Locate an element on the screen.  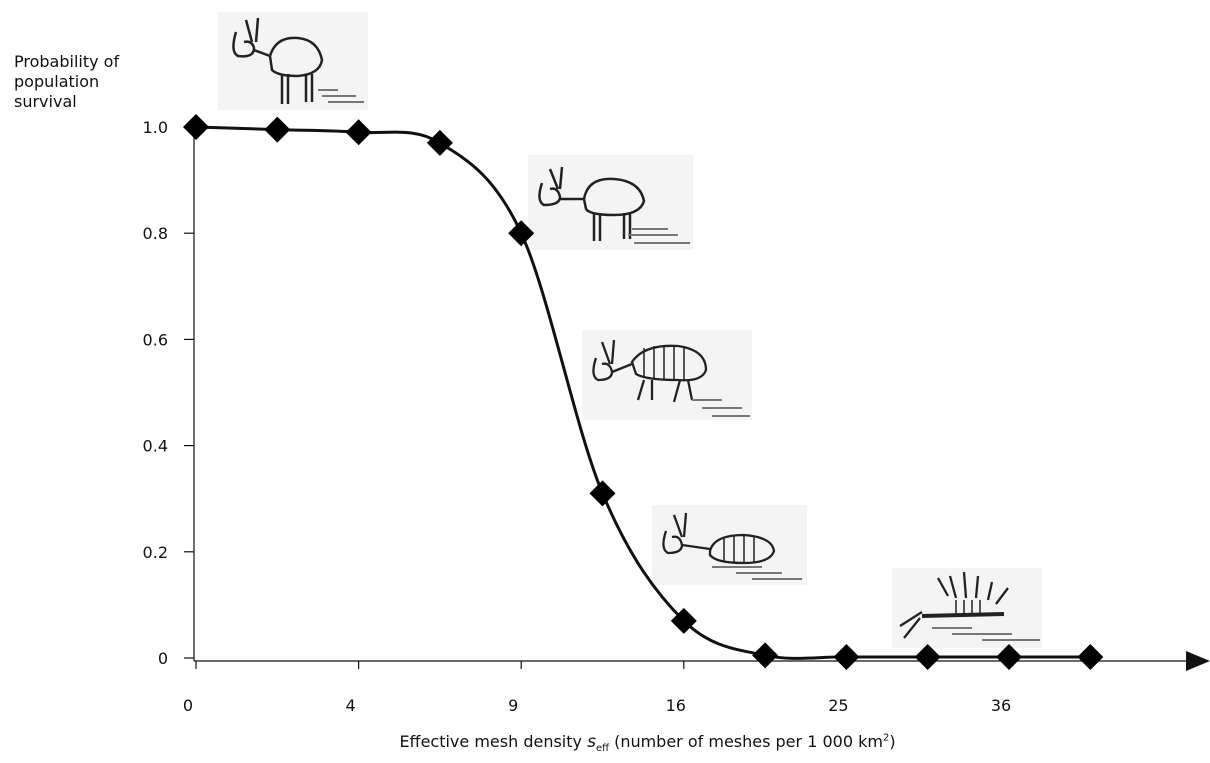
y-tick-label: 0.4 is located at coordinates (155, 446).